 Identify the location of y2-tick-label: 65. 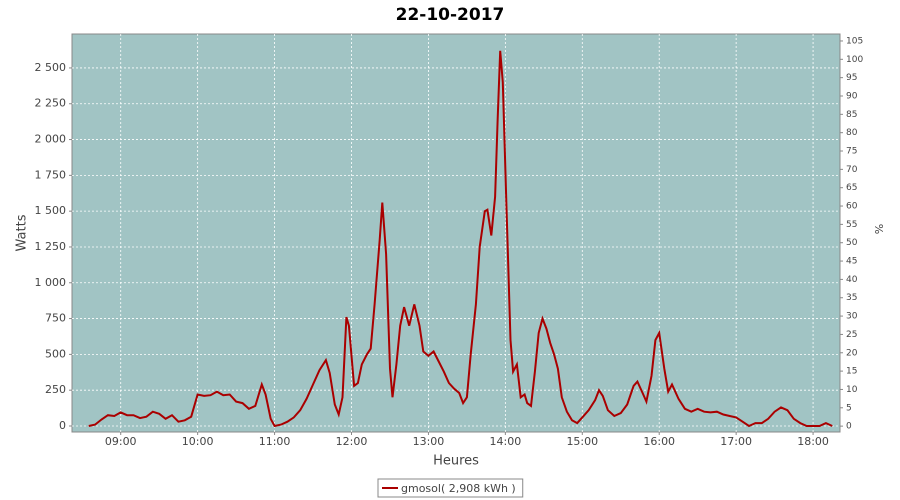
(851, 188).